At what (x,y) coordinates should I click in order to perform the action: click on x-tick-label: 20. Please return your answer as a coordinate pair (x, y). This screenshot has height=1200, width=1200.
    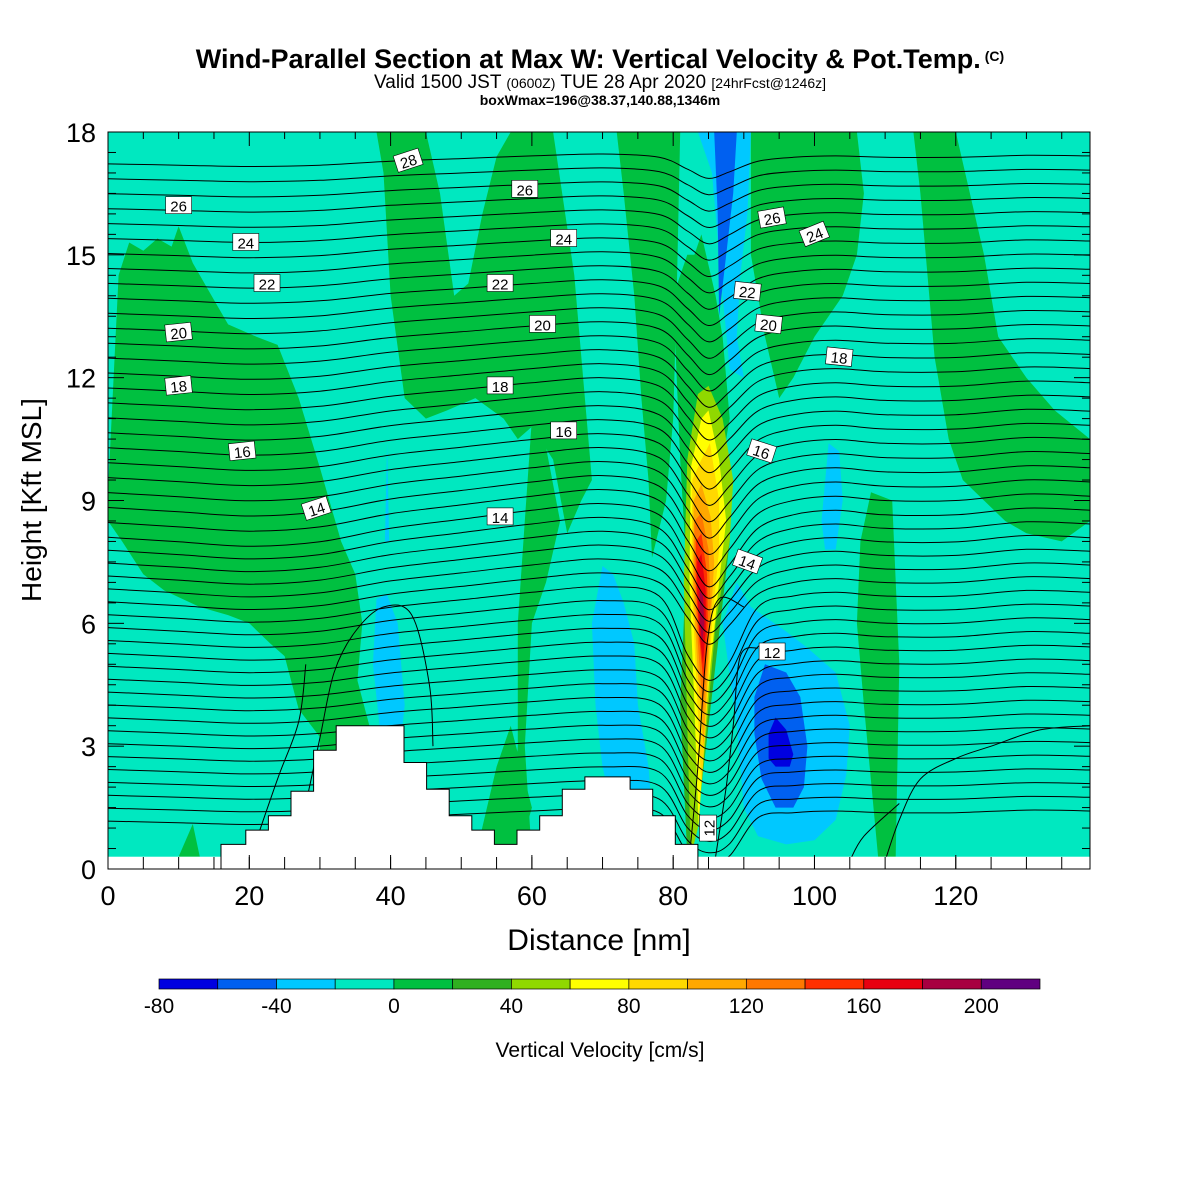
    Looking at the image, I should click on (249, 896).